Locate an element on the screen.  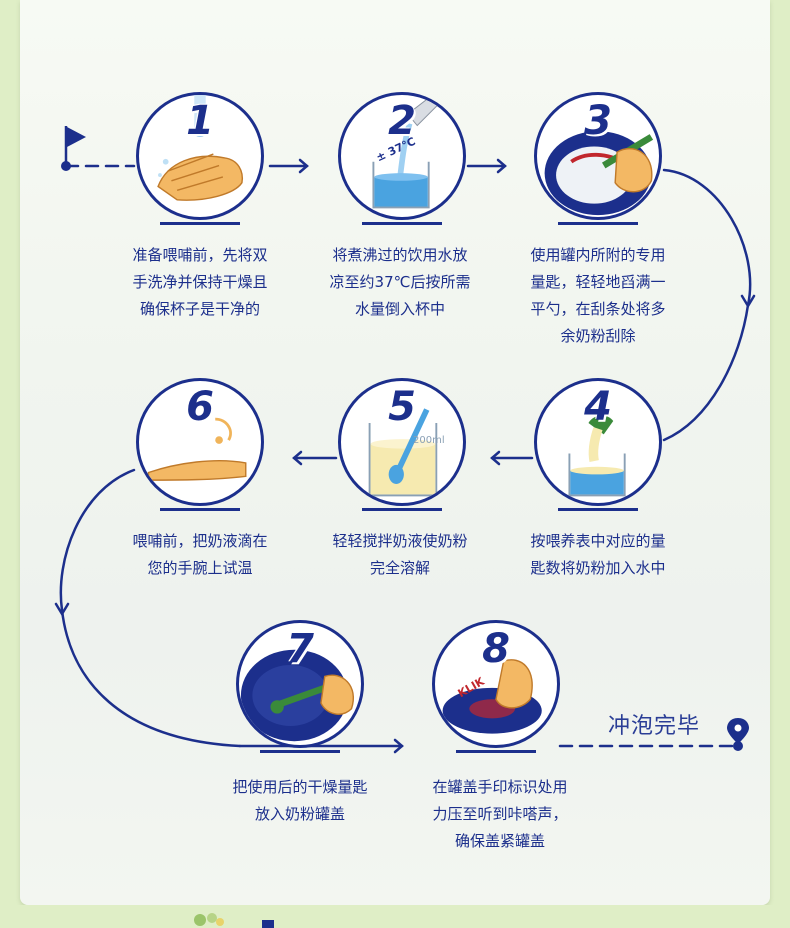
hand-washing-icon is located at coordinates (200, 148).